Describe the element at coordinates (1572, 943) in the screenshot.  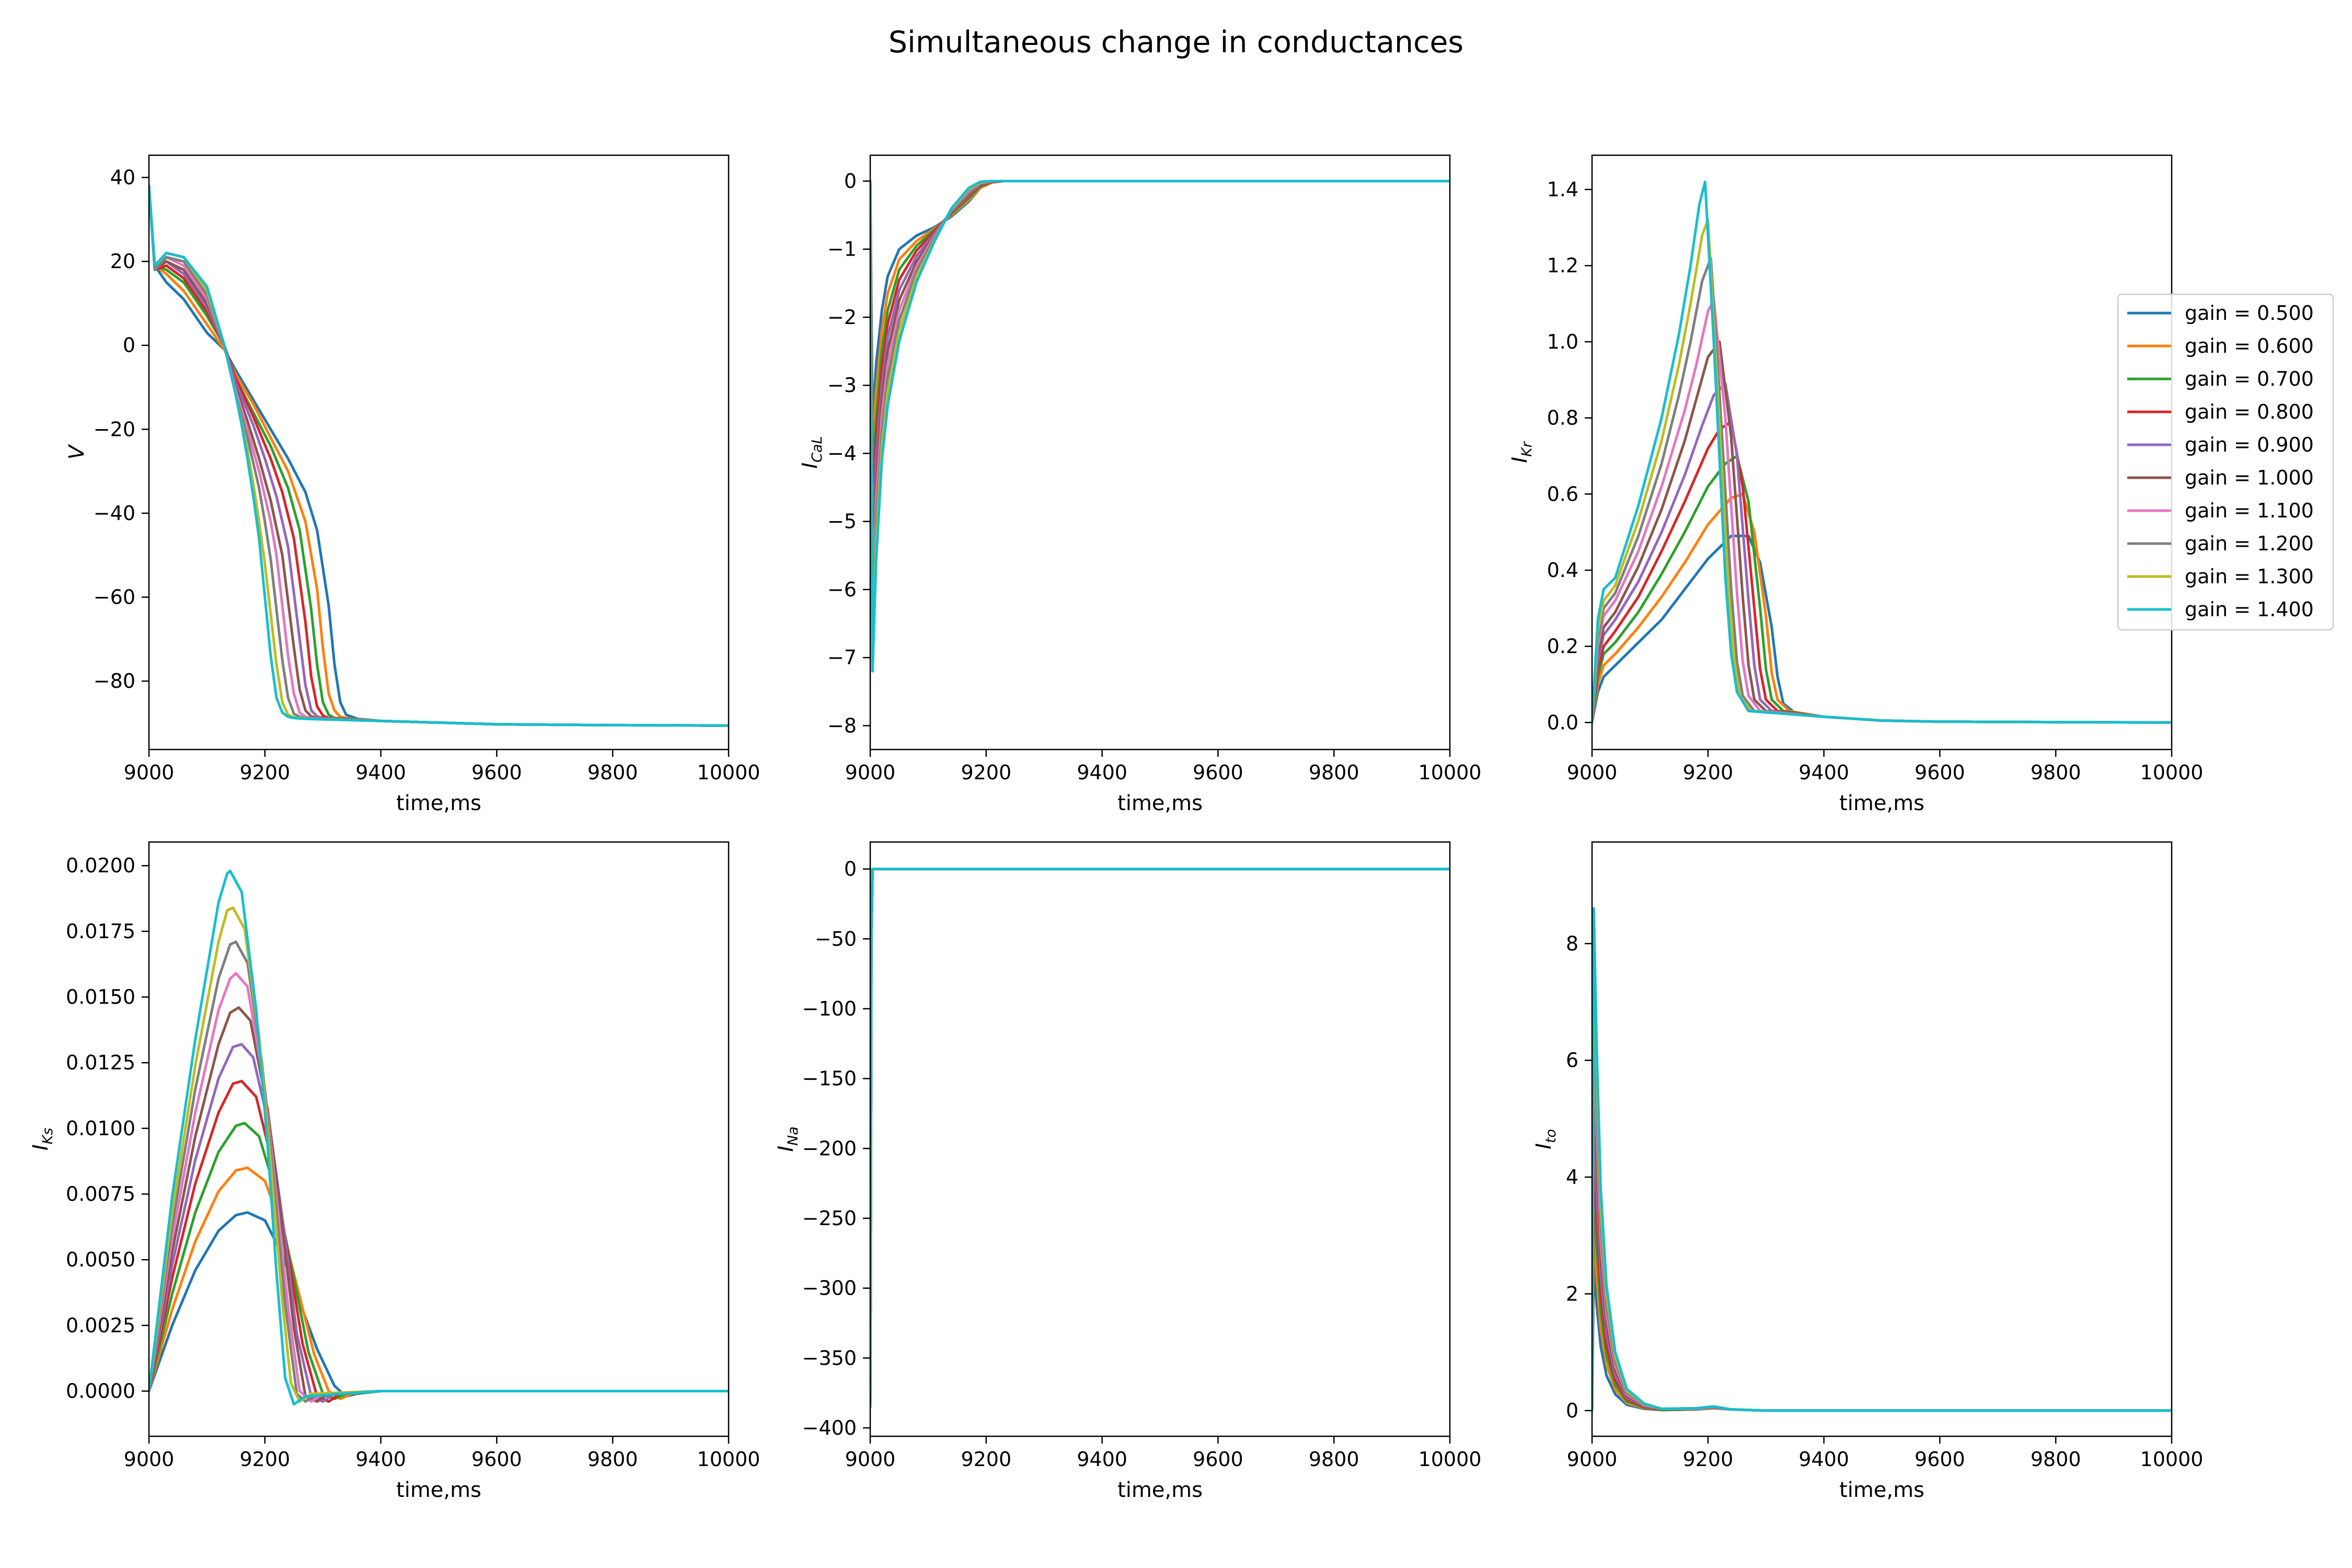
I see `y-tick-label: 8` at that location.